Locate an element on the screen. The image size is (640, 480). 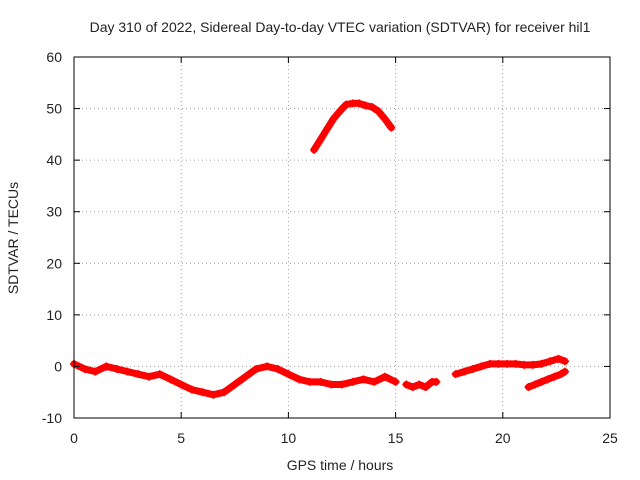
x-tick-label: 5 is located at coordinates (181, 438).